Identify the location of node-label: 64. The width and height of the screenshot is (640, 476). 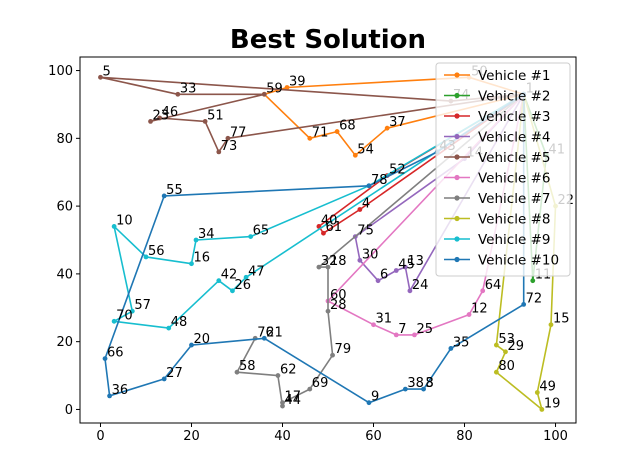
(493, 285).